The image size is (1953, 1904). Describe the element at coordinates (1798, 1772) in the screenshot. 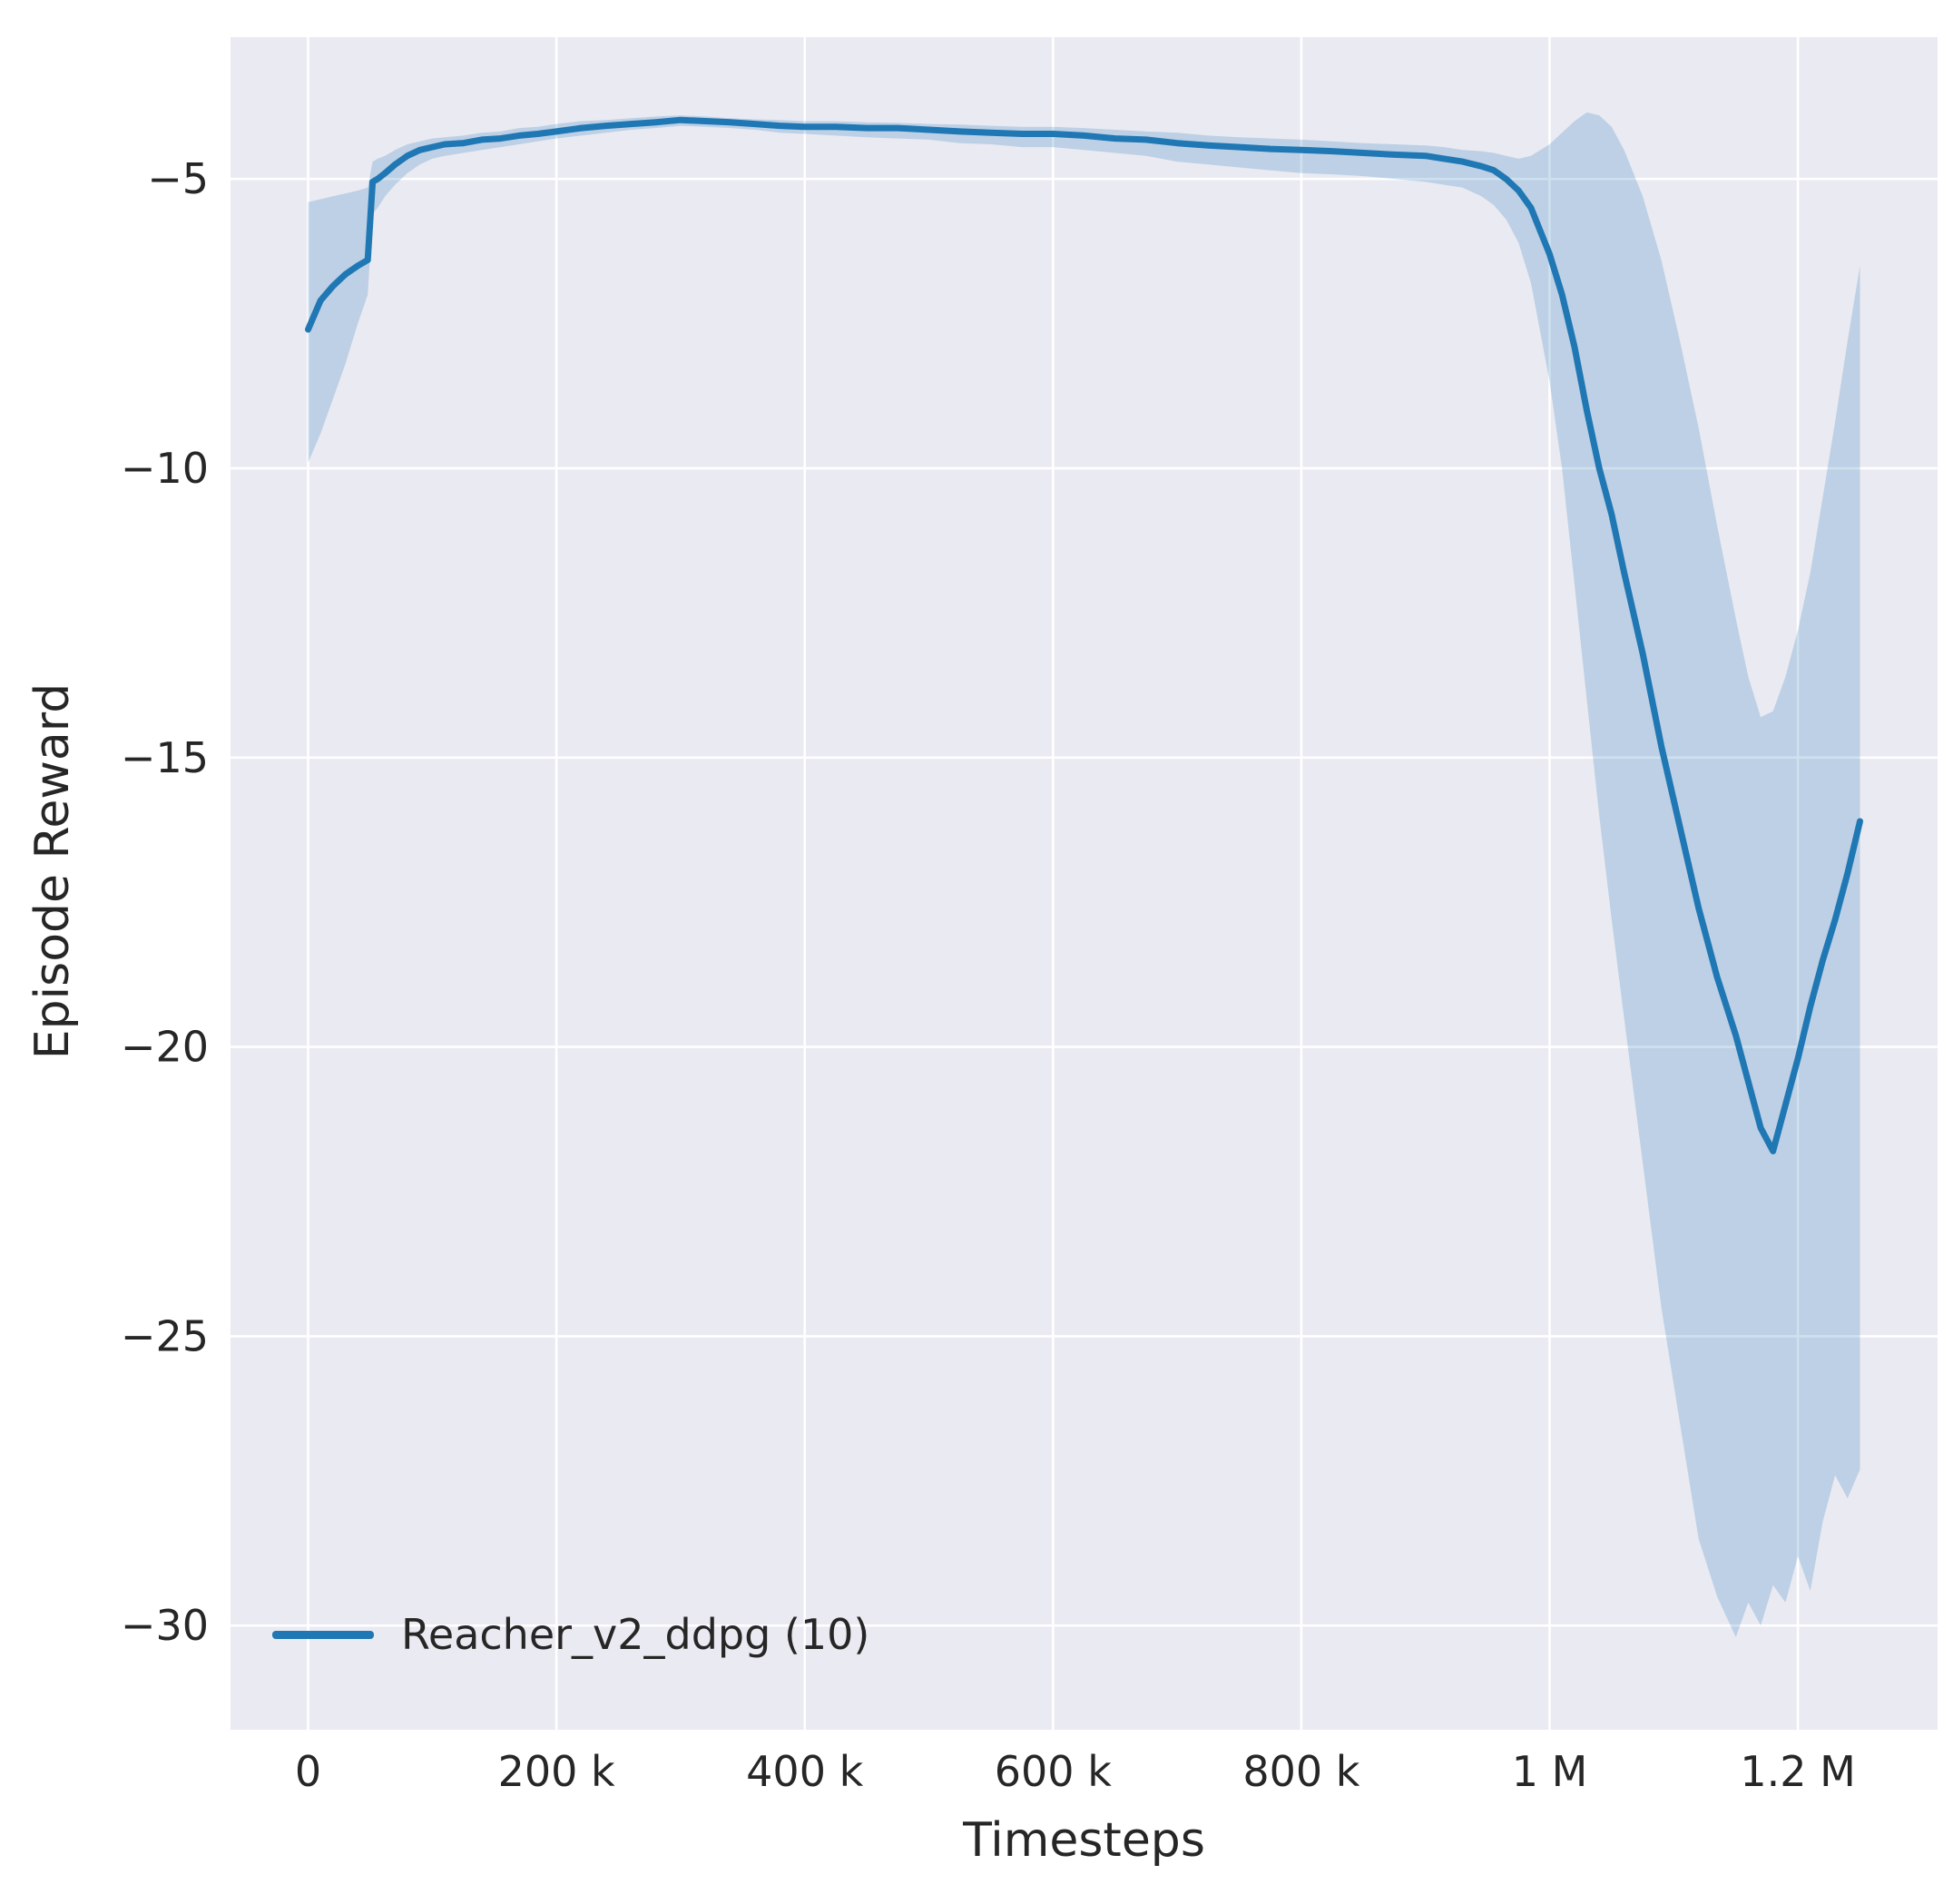

I see `x-tick-label: 1.2 M` at that location.